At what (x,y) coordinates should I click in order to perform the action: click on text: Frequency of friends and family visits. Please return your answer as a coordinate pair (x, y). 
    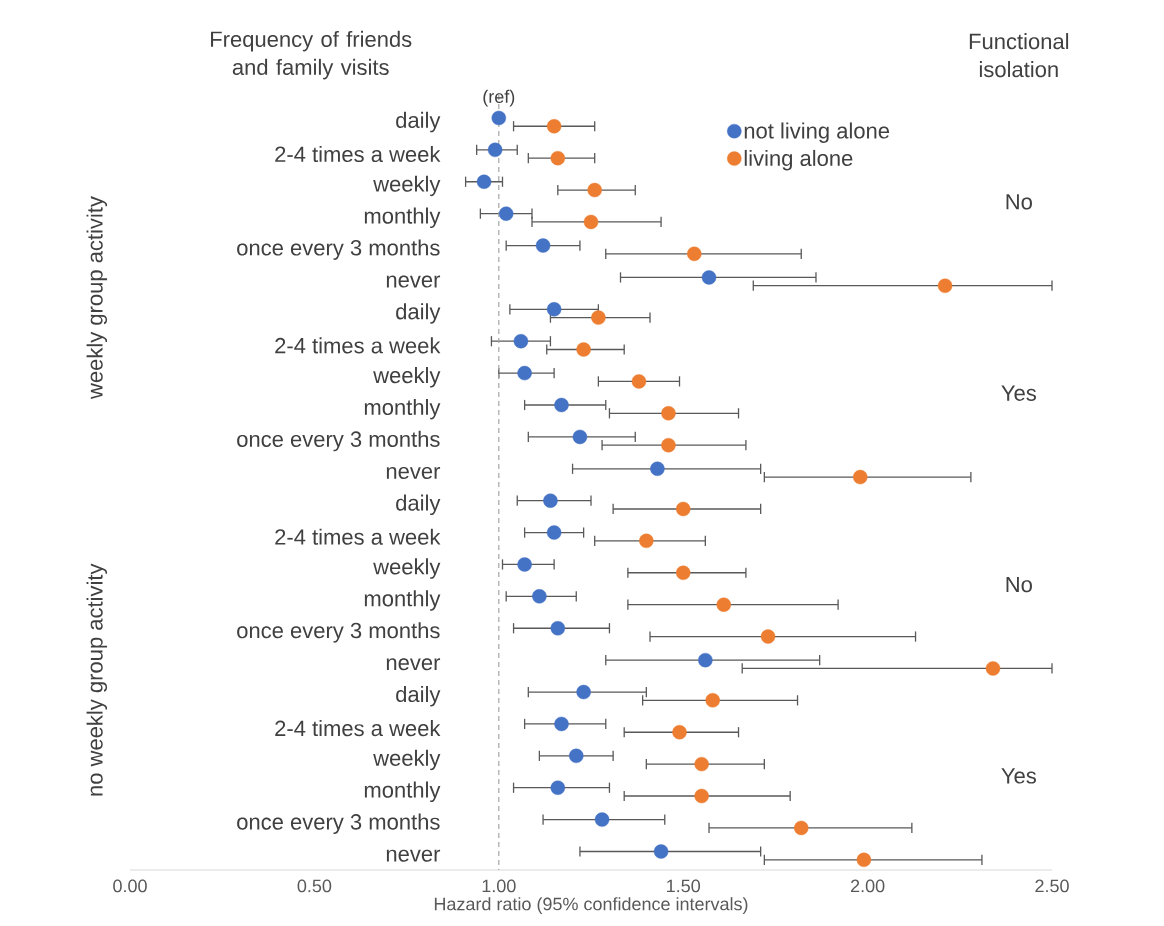
    Looking at the image, I should click on (311, 55).